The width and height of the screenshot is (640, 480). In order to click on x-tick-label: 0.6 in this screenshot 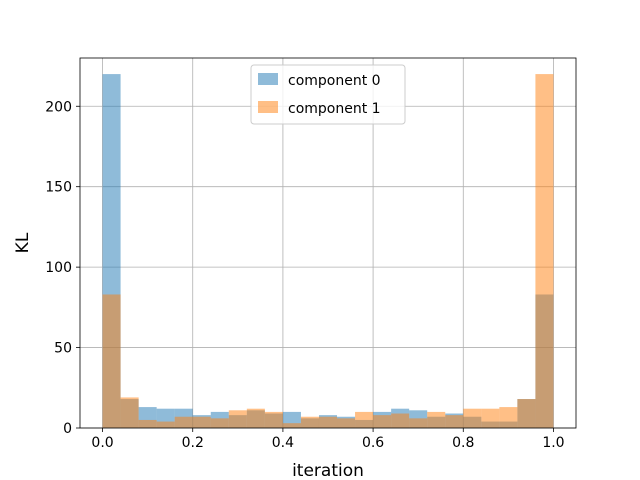, I will do `click(373, 443)`.